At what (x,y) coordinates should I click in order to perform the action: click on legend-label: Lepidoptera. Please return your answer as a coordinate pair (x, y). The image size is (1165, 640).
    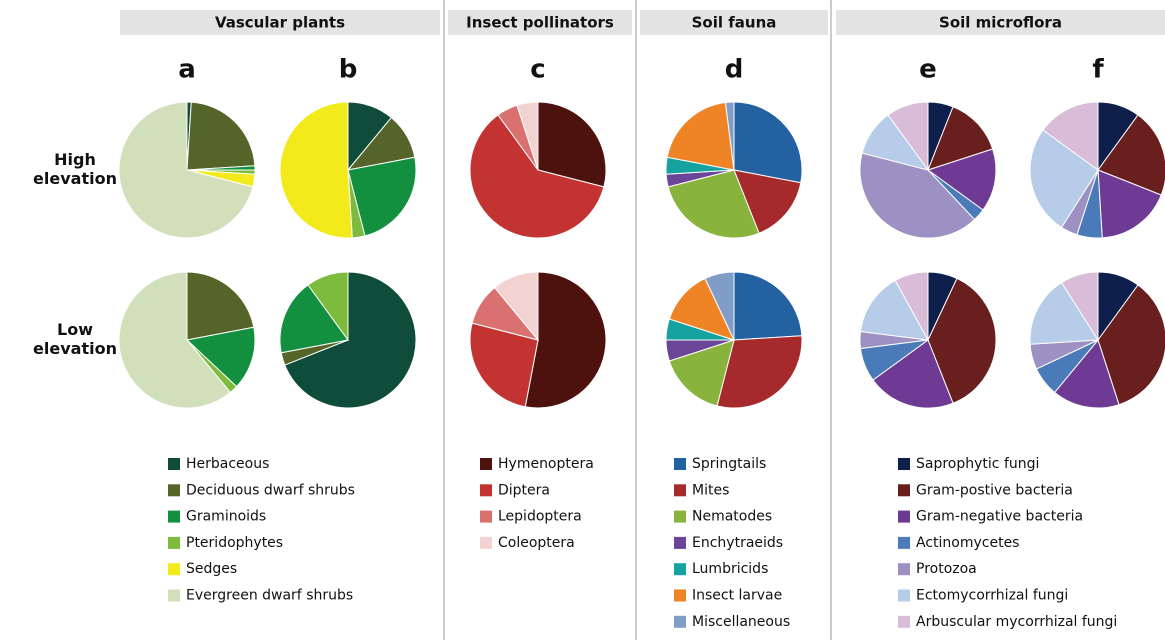
    Looking at the image, I should click on (540, 517).